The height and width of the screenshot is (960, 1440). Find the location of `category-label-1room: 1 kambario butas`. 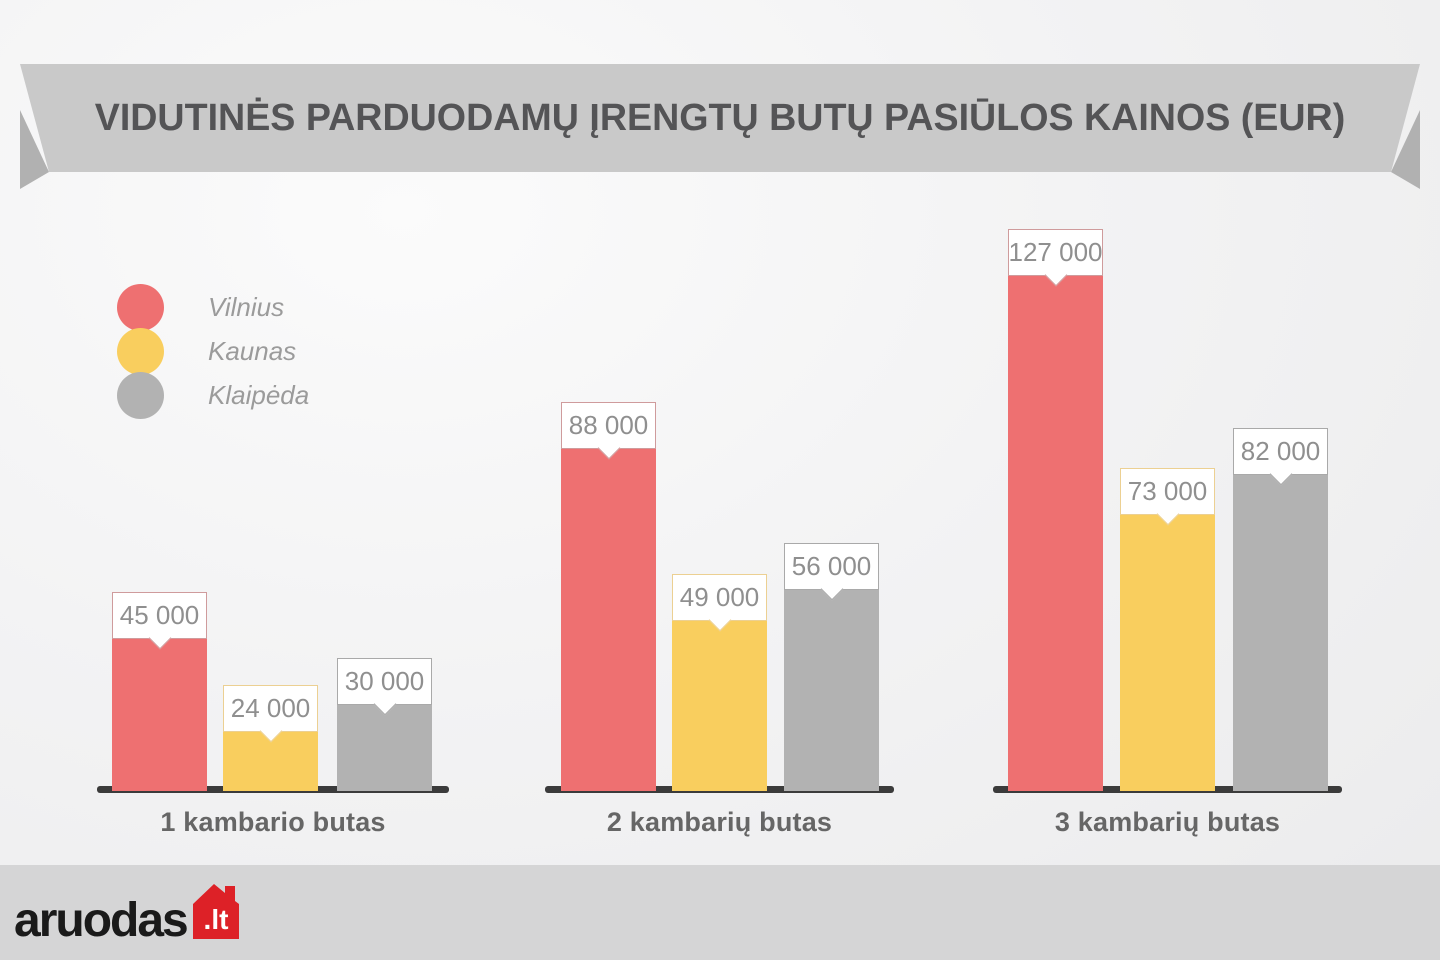

category-label-1room: 1 kambario butas is located at coordinates (273, 821).